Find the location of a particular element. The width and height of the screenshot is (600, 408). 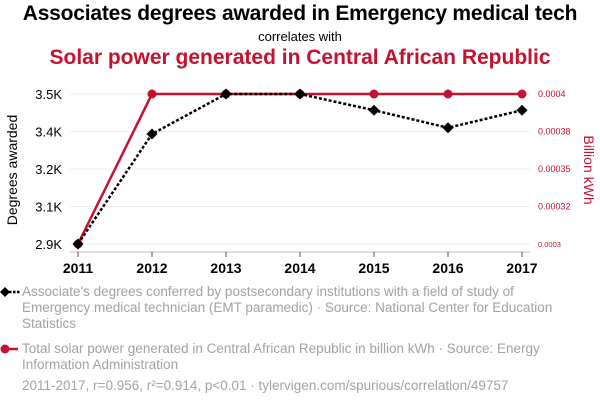

left-tick-label: 3.4K is located at coordinates (48, 132).